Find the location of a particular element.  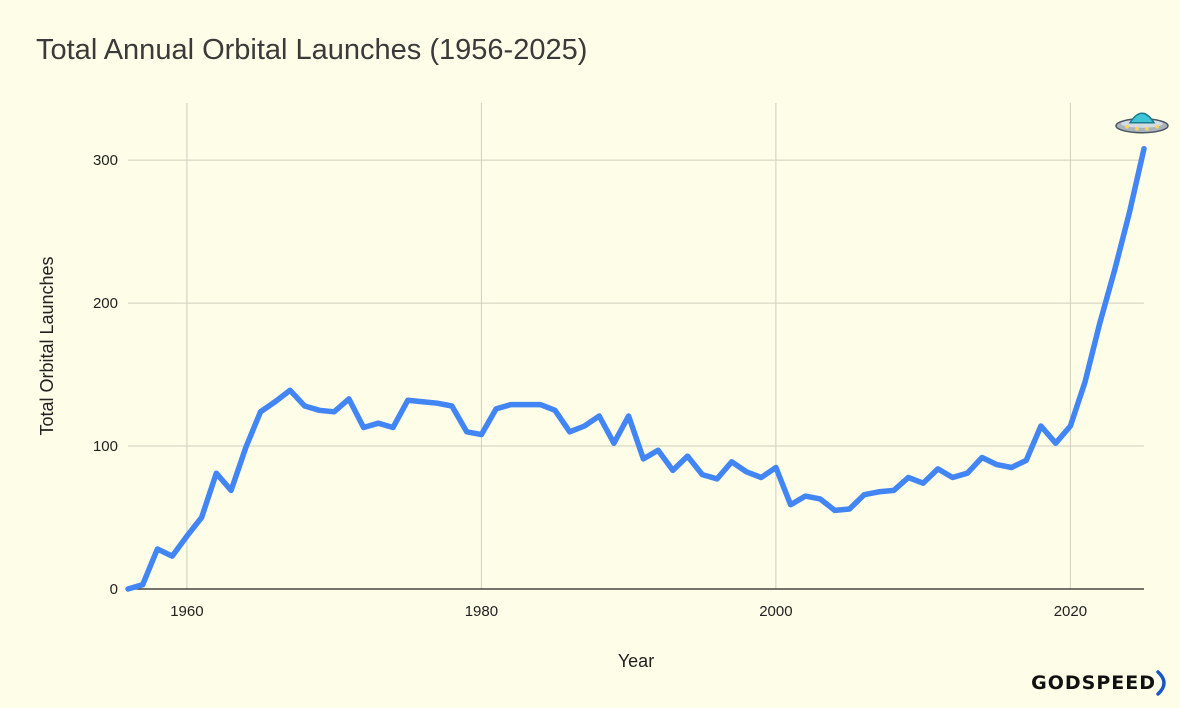

x-tick-label: 1960 is located at coordinates (186, 611).